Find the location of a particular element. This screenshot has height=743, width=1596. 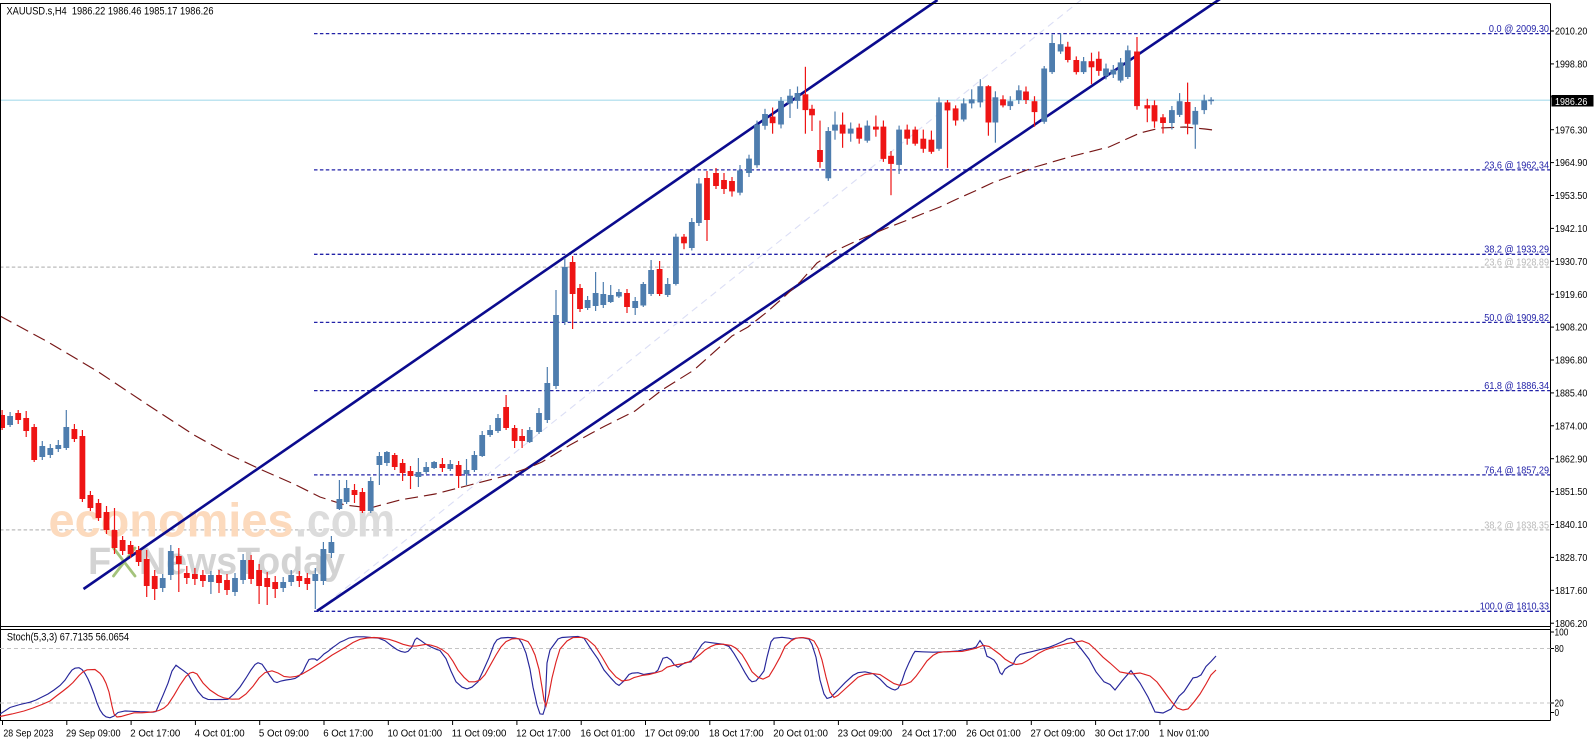

svg-text: 29 Sep 09:00 is located at coordinates (93, 734).